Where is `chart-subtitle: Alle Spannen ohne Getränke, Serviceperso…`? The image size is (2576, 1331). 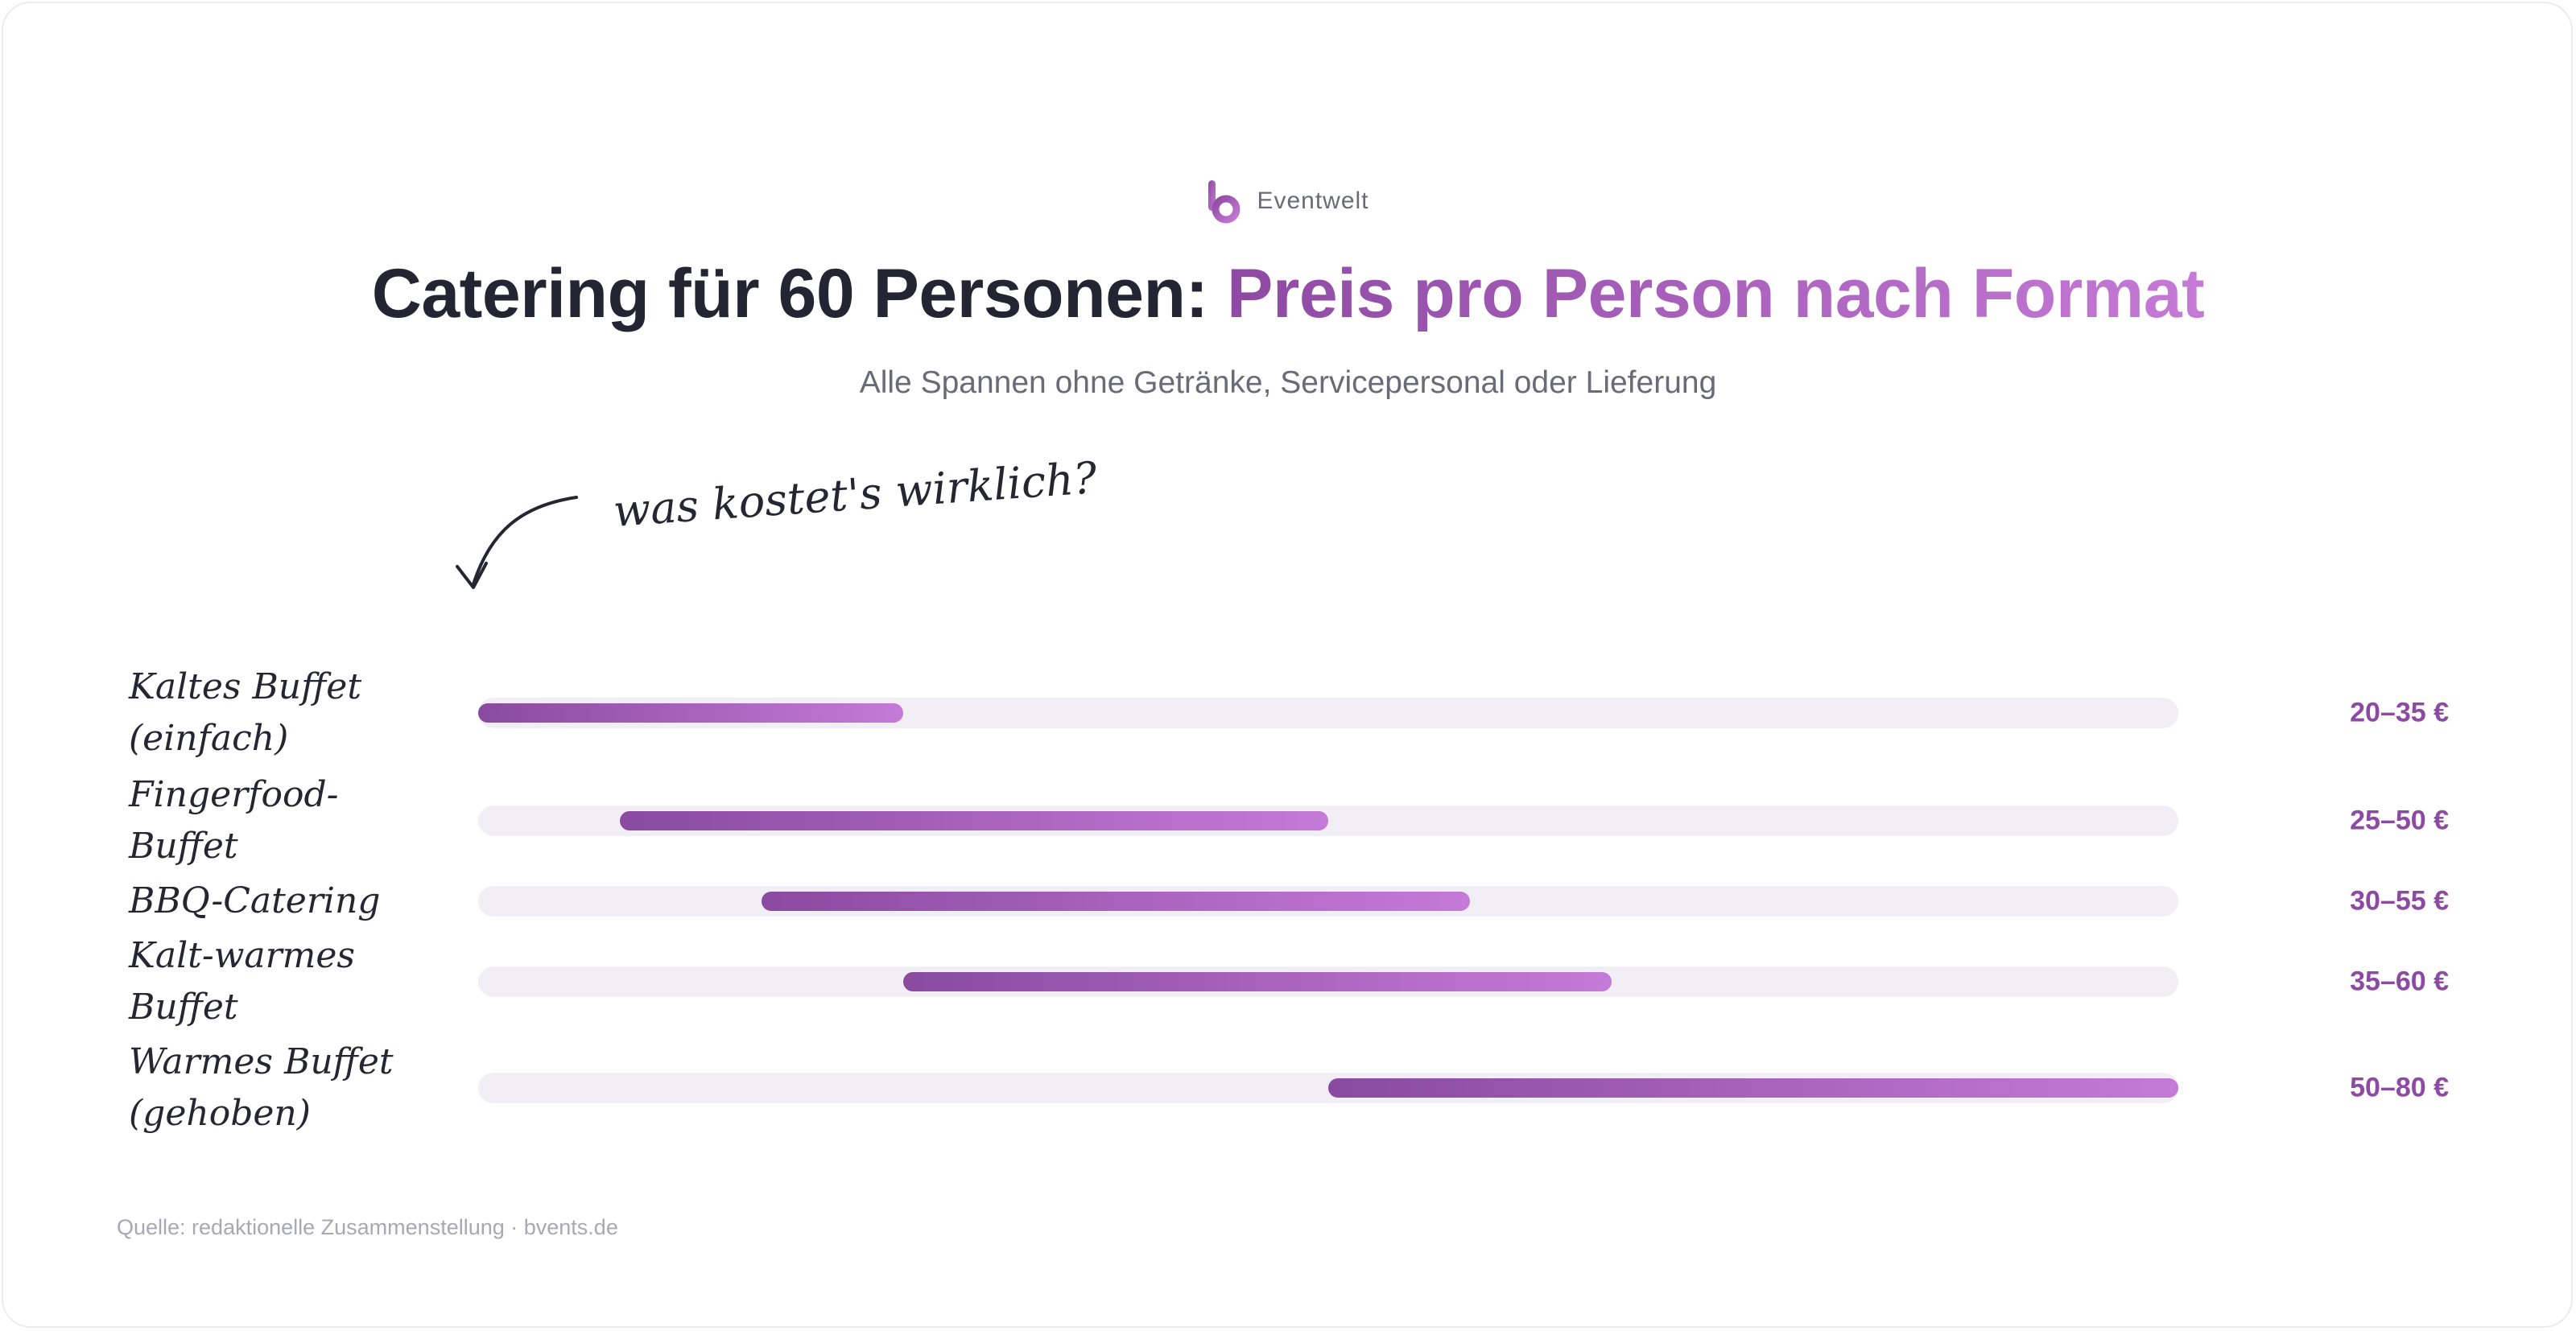
chart-subtitle: Alle Spannen ohne Getränke, Serviceperso… is located at coordinates (1288, 382).